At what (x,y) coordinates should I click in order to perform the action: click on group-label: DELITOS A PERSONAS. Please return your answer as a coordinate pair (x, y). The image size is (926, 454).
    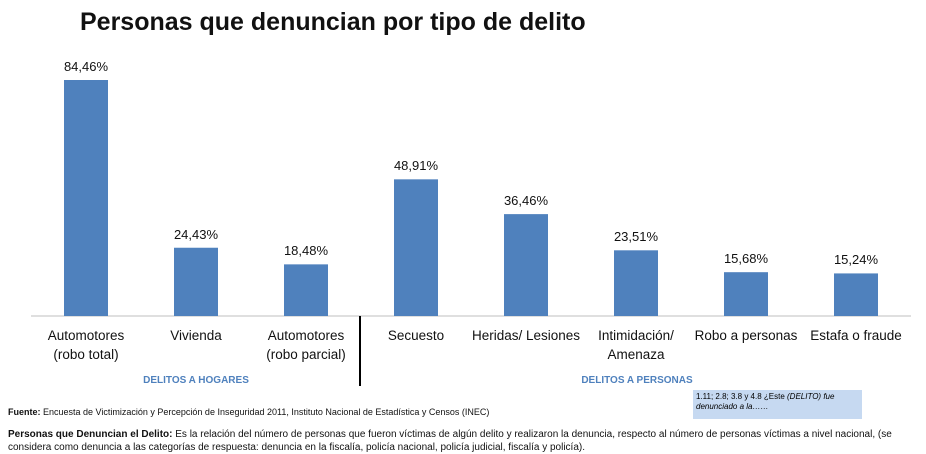
    Looking at the image, I should click on (637, 380).